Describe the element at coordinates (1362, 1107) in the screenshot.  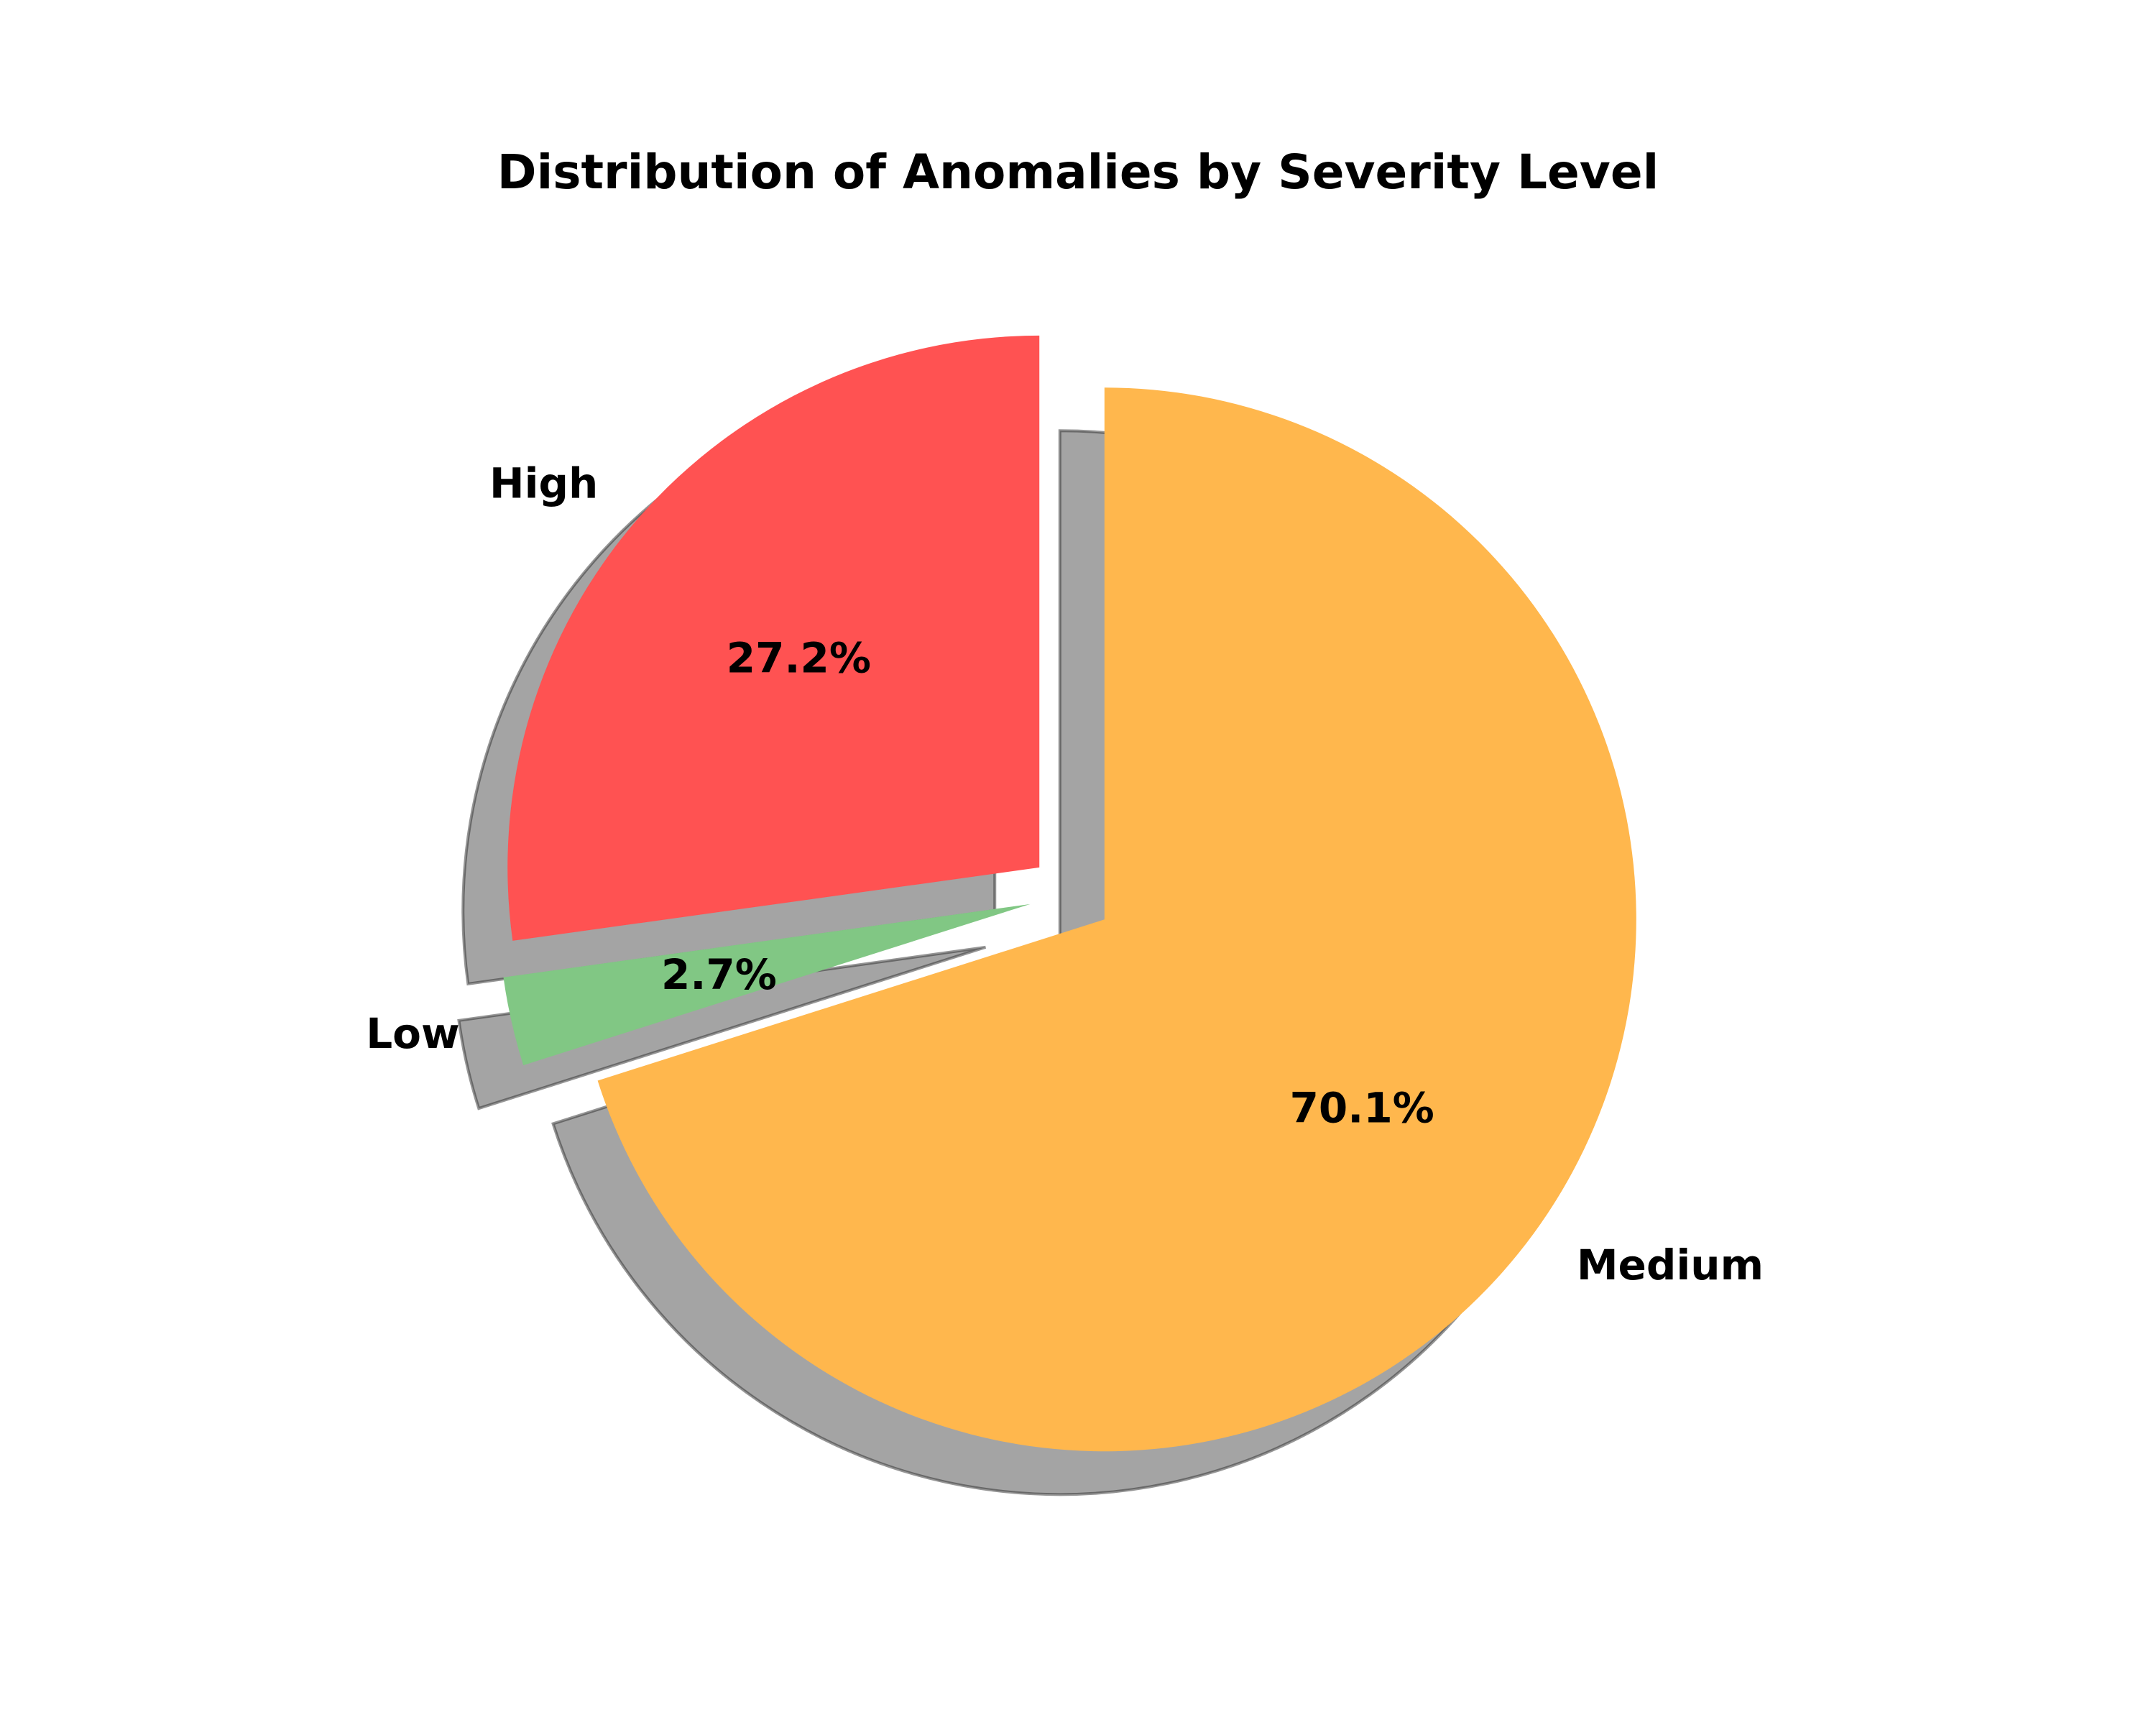
I see `slice-pct-medium: 70.1%` at that location.